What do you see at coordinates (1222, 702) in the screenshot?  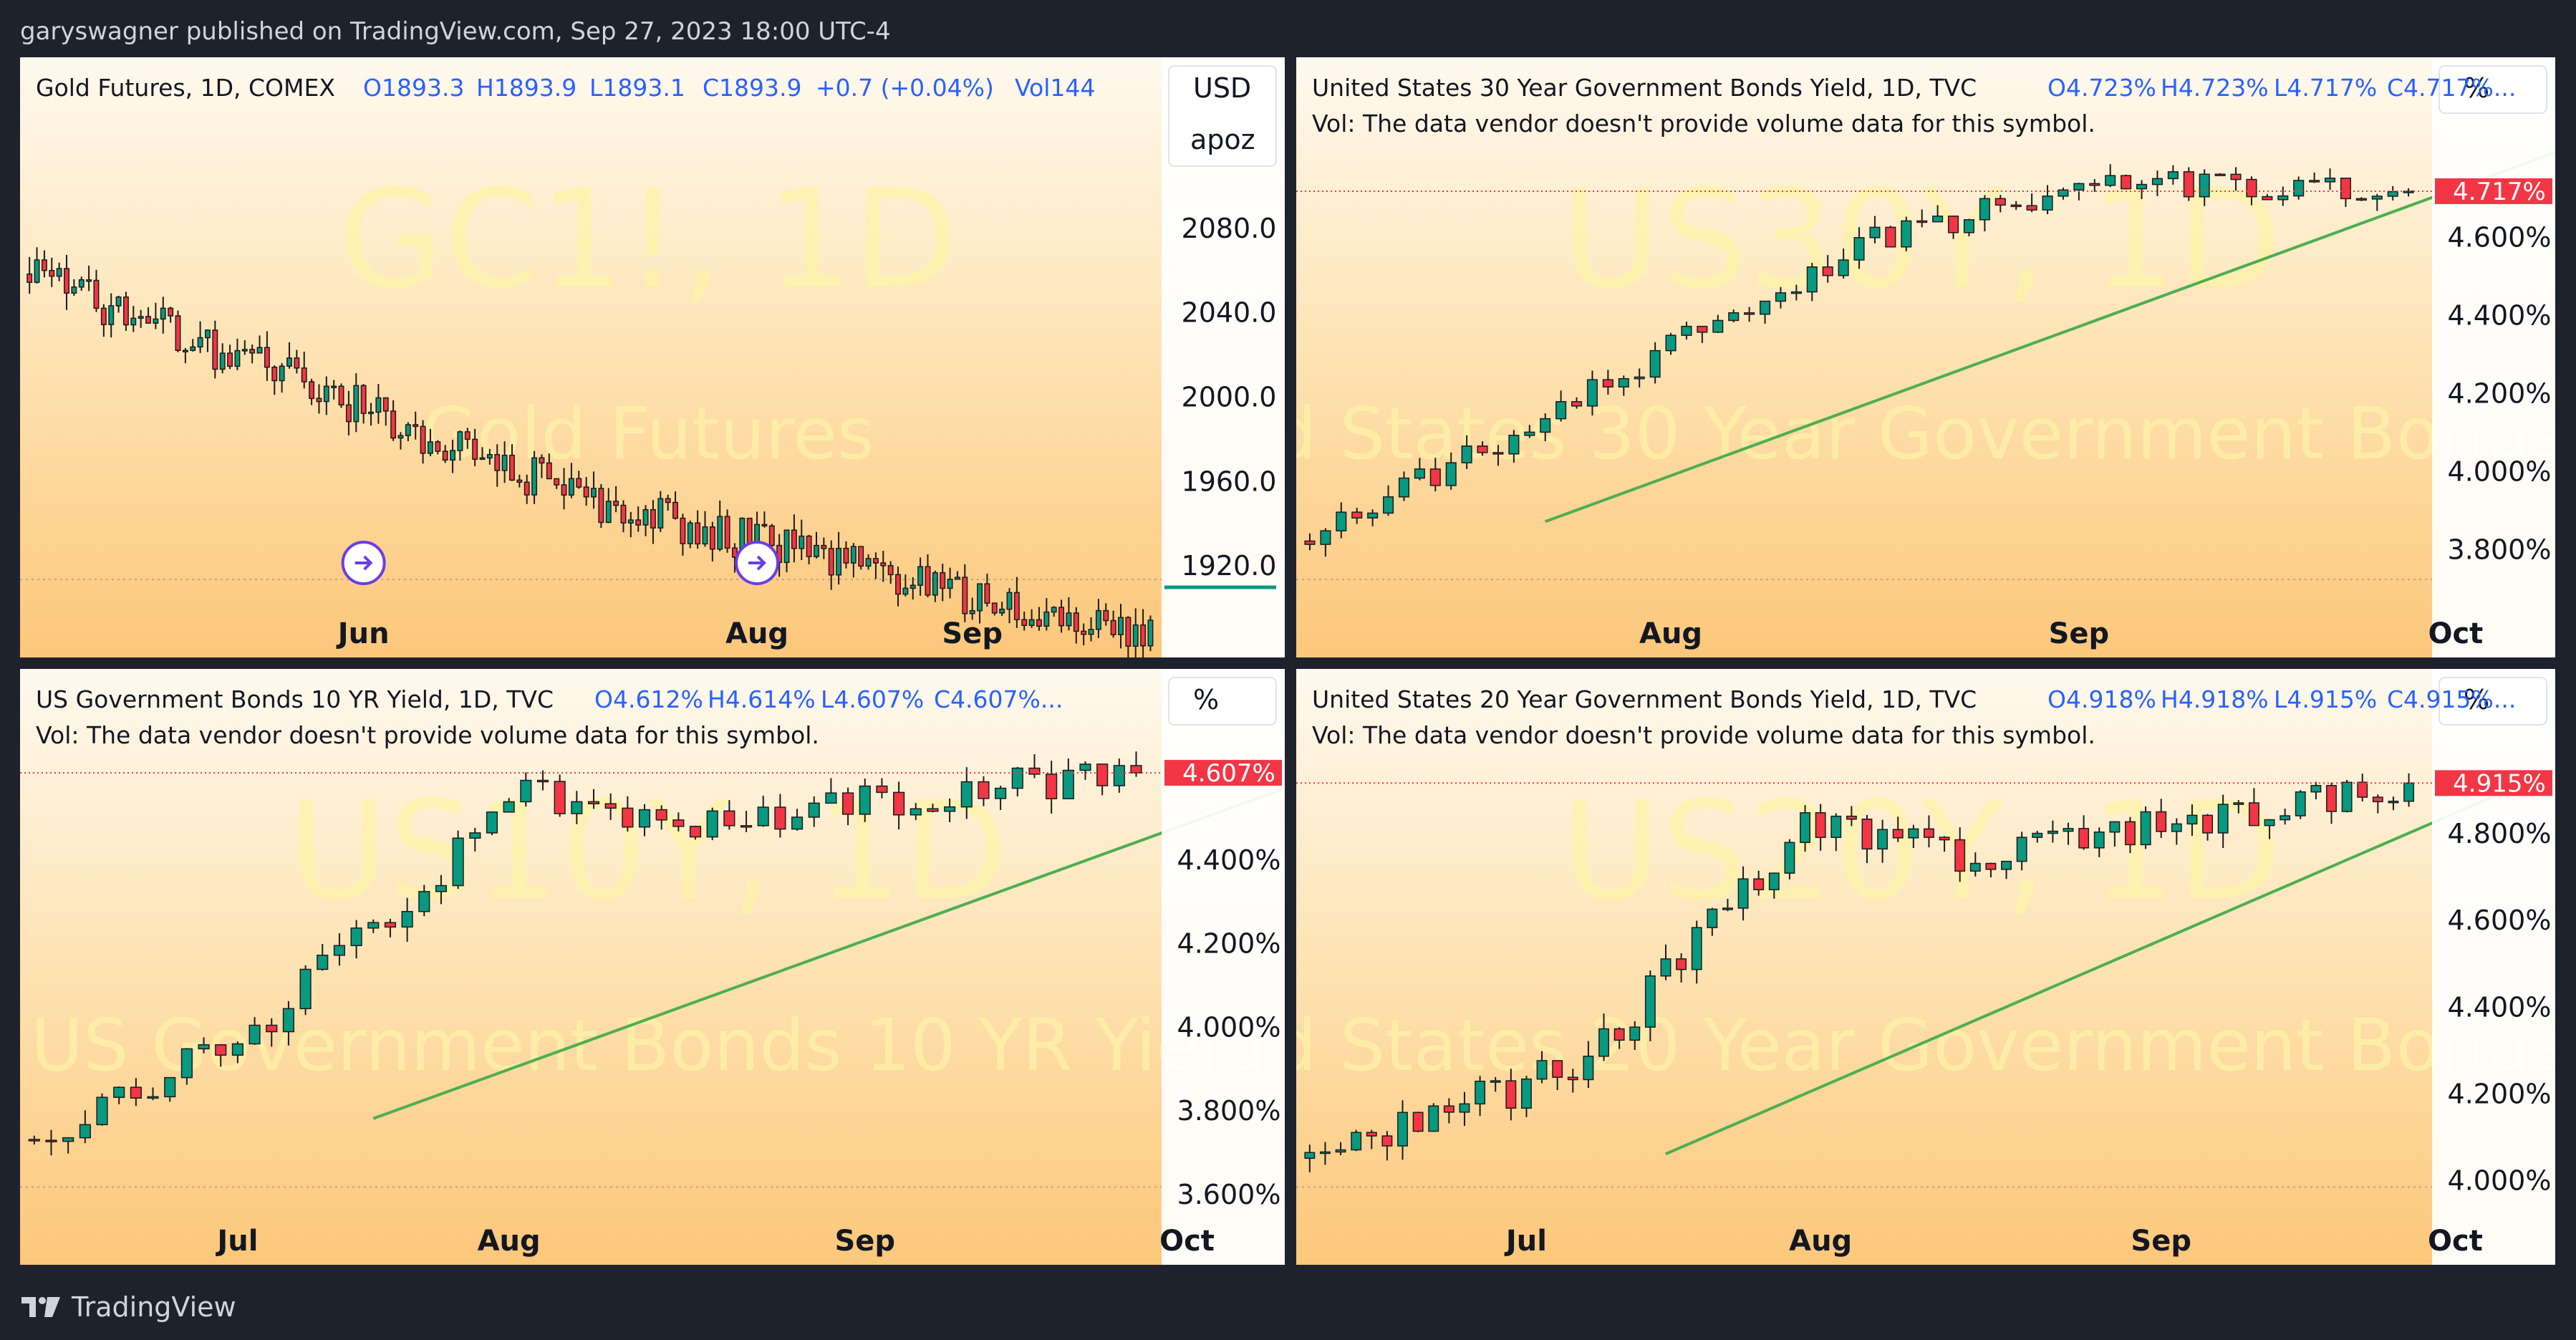 I see `us10y-currency-box` at bounding box center [1222, 702].